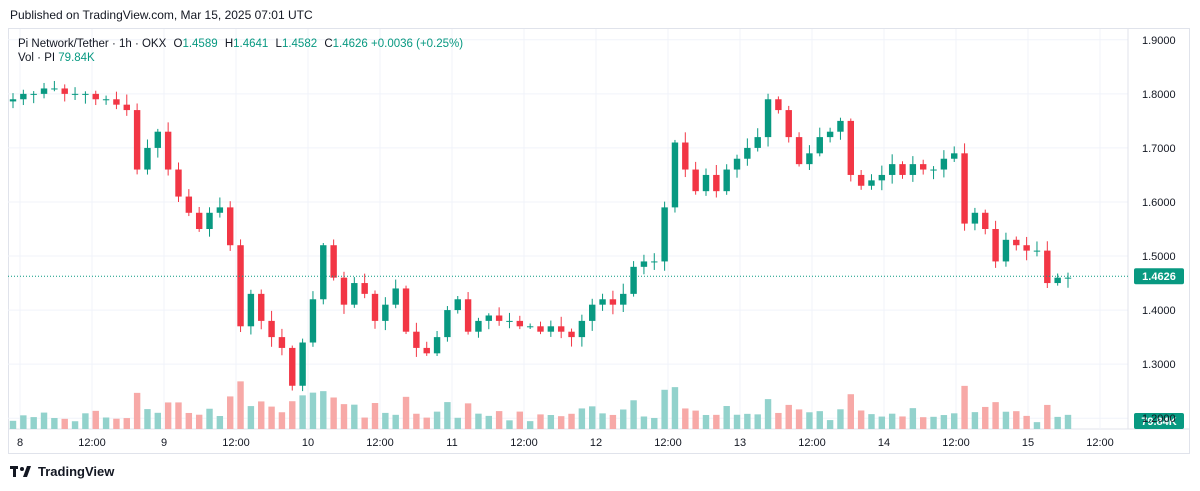 The height and width of the screenshot is (491, 1200). I want to click on y-tick-label: 1.2000, so click(1159, 419).